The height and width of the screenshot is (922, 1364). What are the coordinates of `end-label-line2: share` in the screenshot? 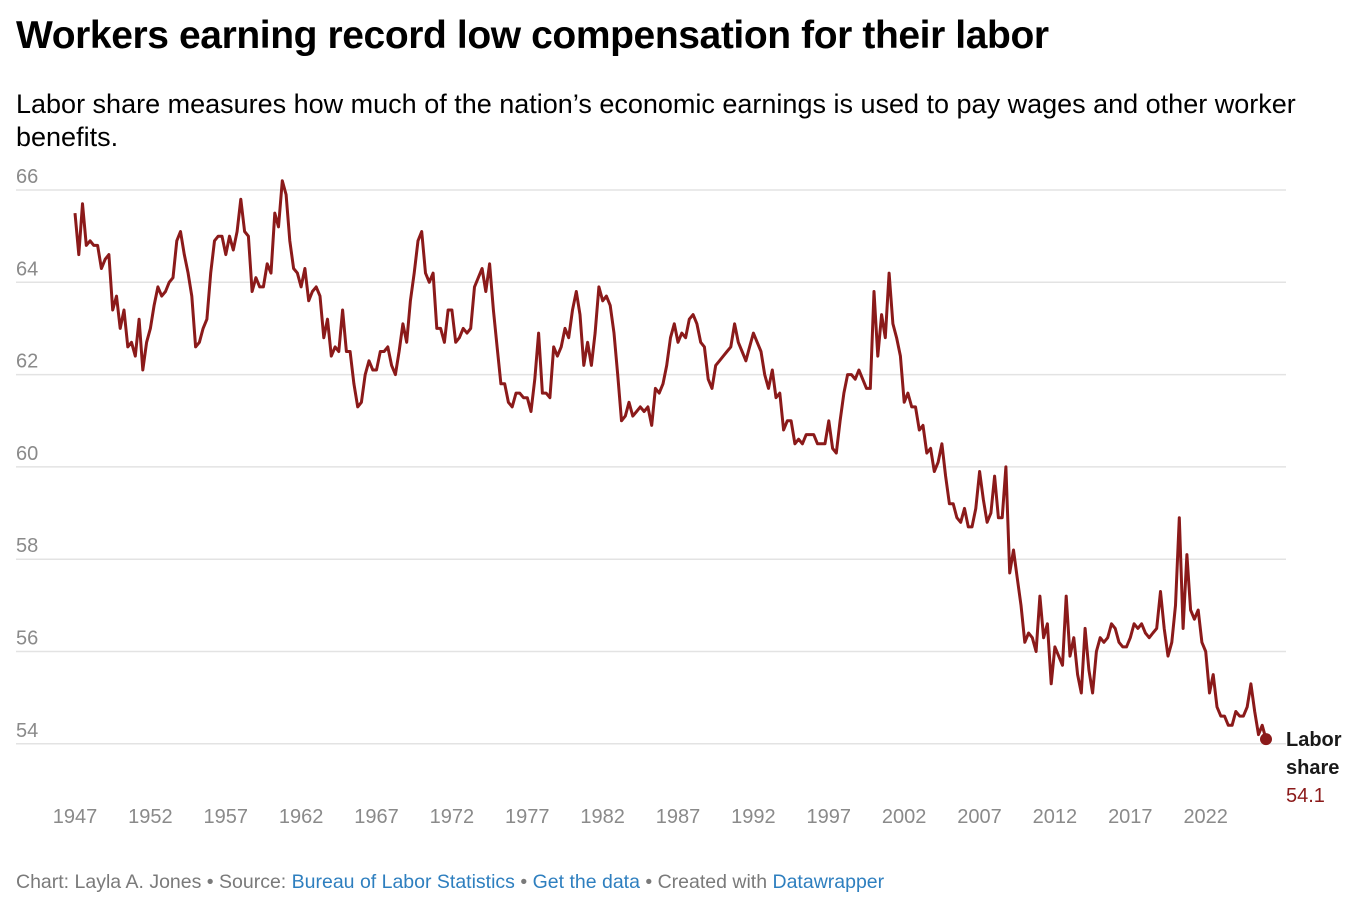 It's located at (1312, 768).